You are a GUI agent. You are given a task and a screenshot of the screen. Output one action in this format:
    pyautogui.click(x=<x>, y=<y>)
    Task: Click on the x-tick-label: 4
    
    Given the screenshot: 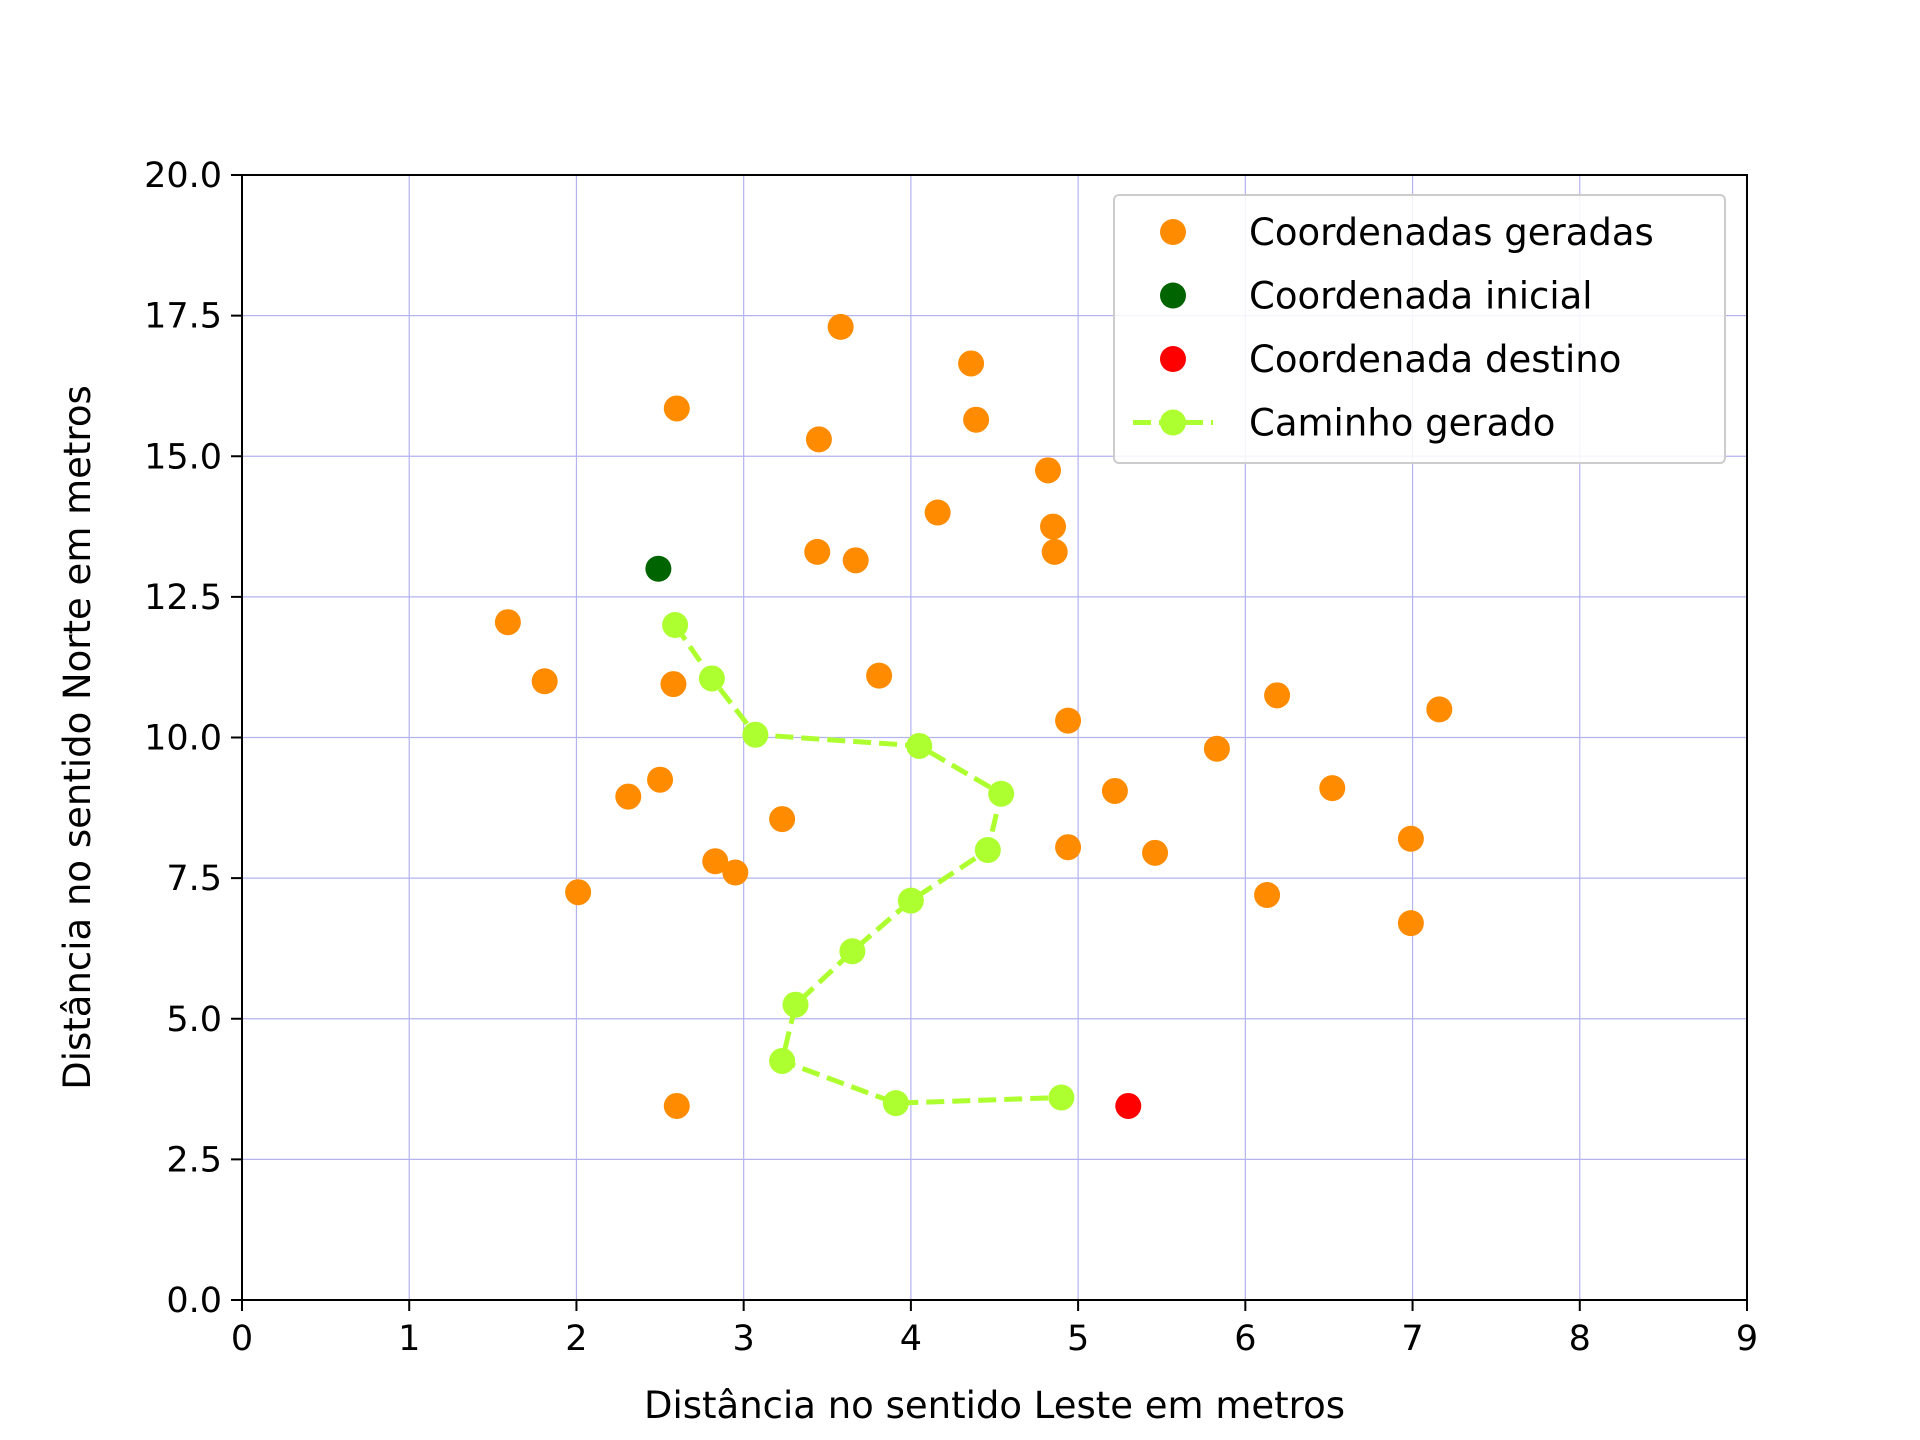 What is the action you would take?
    pyautogui.click(x=911, y=1339)
    